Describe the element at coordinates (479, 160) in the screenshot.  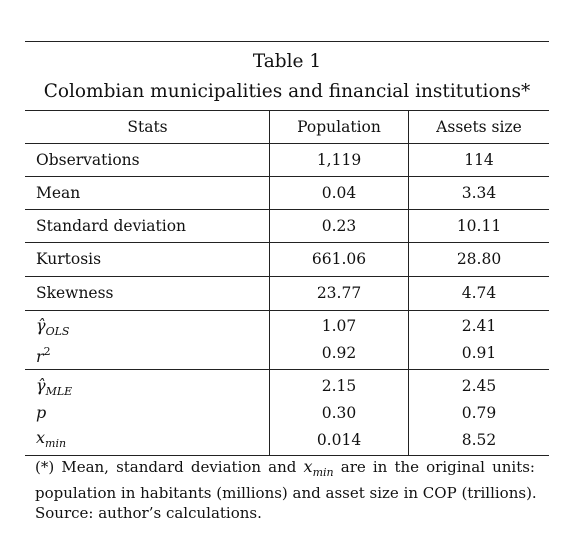
I see `cell-assets: 114` at that location.